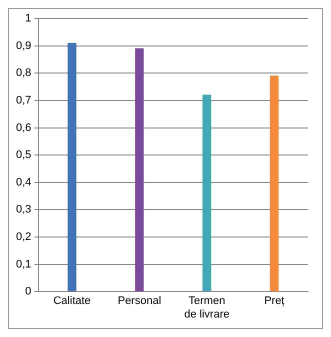  What do you see at coordinates (24, 182) in the screenshot?
I see `y-tick-label: 0,4` at bounding box center [24, 182].